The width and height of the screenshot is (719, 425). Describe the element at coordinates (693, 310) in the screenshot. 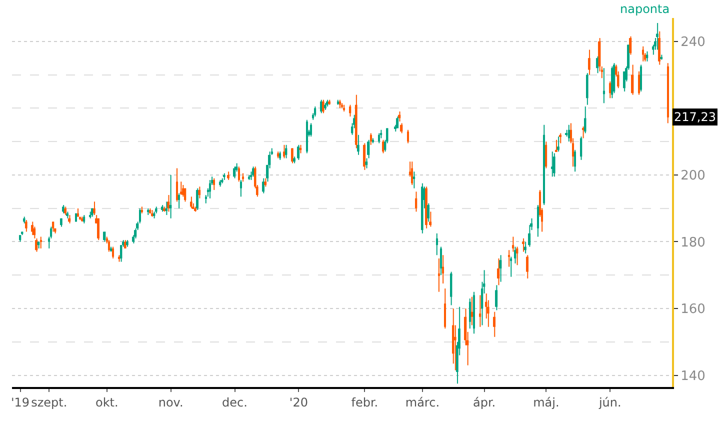

I see `y-tick-label: 160` at that location.